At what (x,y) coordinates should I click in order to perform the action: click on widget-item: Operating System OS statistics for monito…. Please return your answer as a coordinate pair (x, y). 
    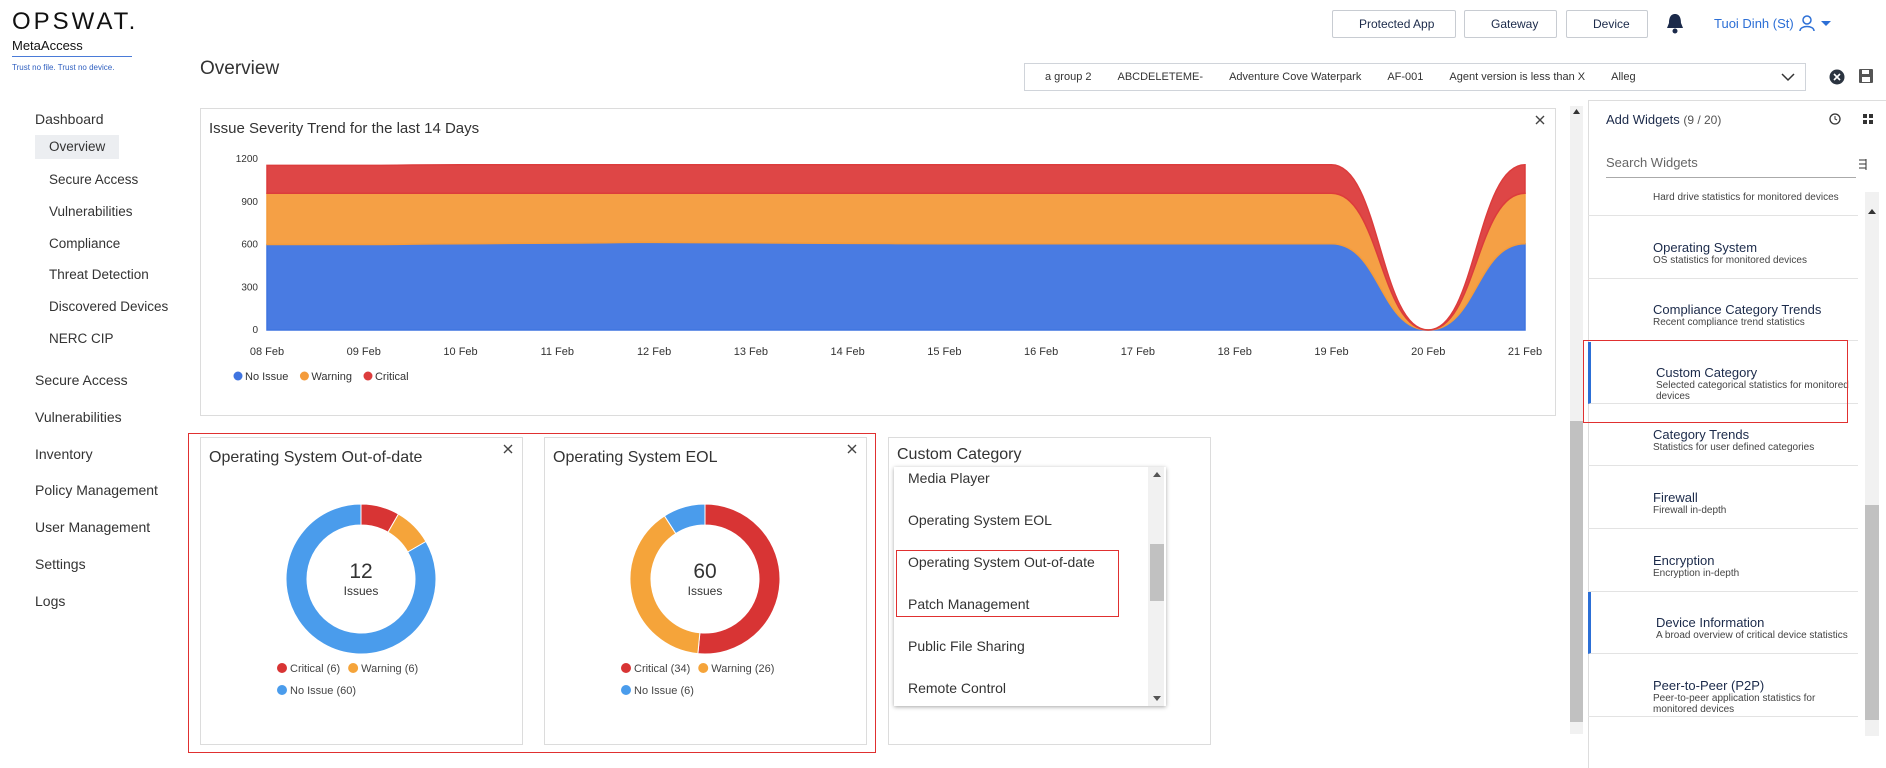
    Looking at the image, I should click on (1723, 248).